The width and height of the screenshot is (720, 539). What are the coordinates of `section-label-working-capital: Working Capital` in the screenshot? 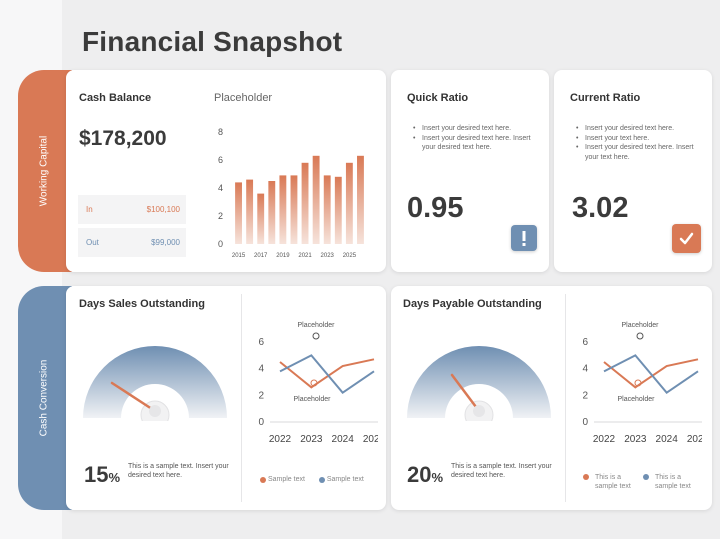 It's located at (44, 171).